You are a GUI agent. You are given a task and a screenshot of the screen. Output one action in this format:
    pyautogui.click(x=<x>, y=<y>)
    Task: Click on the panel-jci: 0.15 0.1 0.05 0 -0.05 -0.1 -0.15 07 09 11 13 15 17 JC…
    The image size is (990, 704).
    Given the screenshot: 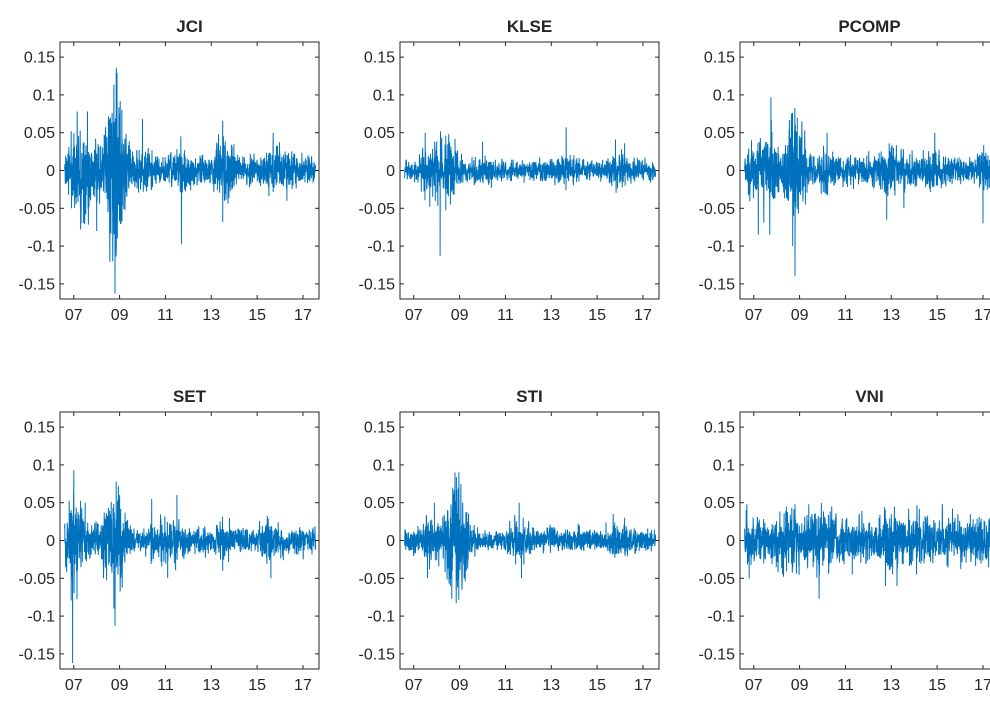 What is the action you would take?
    pyautogui.click(x=169, y=170)
    